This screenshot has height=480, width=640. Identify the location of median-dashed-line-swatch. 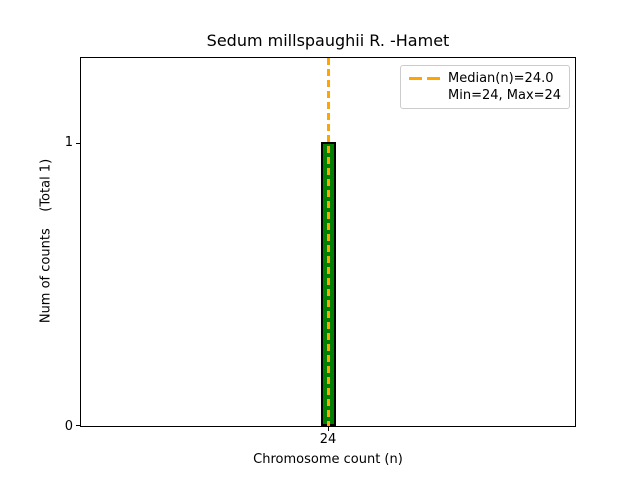
(424, 78).